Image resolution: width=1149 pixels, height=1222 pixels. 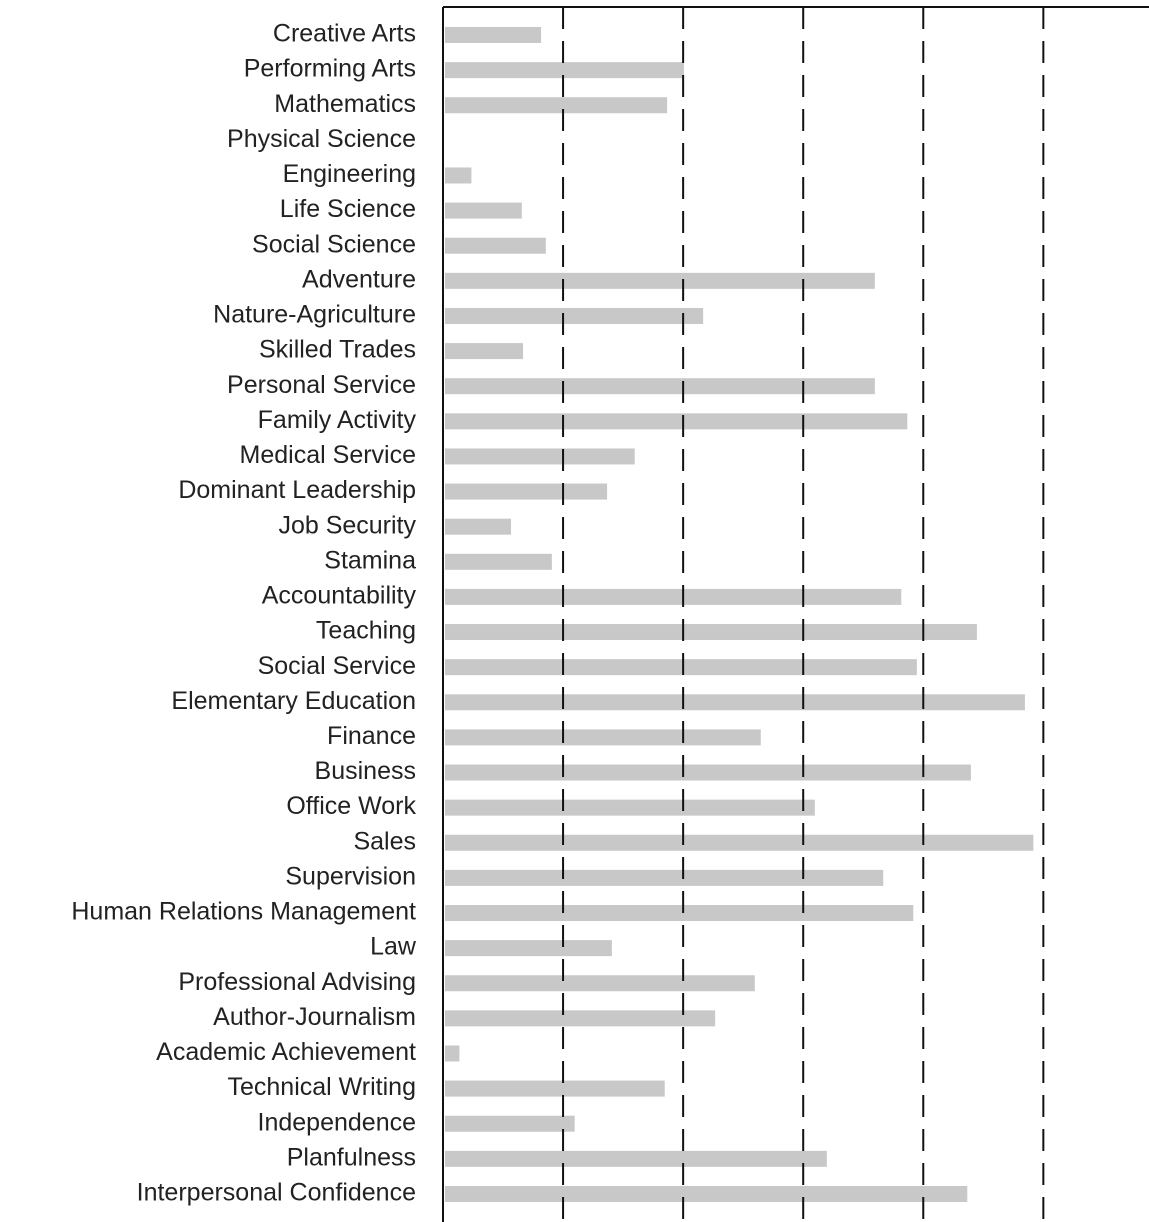 I want to click on y-tick-label: Interpersonal Confidence, so click(x=276, y=1193).